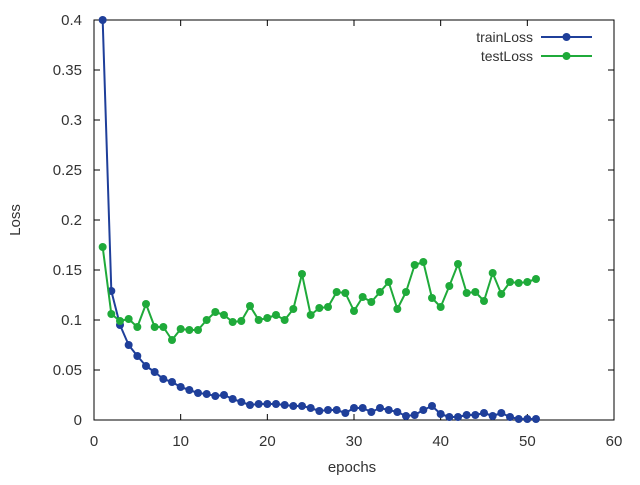 Image resolution: width=640 pixels, height=485 pixels. Describe the element at coordinates (440, 441) in the screenshot. I see `x-tick-label: 40` at that location.